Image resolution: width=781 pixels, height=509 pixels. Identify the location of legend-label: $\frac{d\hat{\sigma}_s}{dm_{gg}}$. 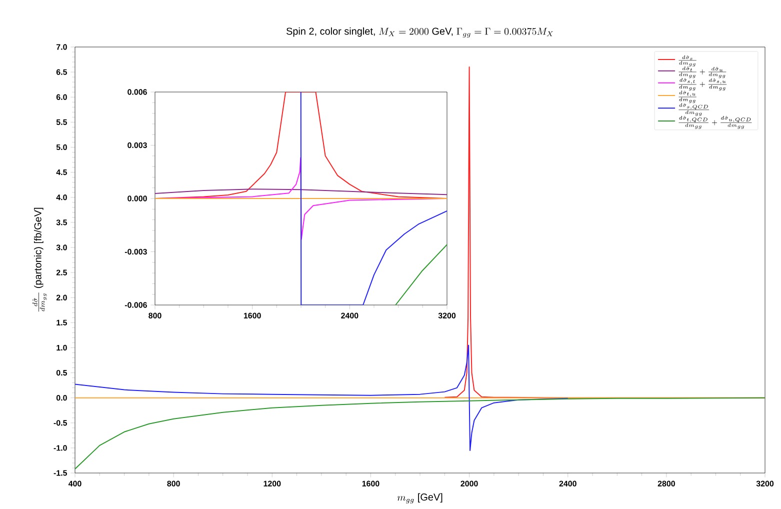
(687, 61).